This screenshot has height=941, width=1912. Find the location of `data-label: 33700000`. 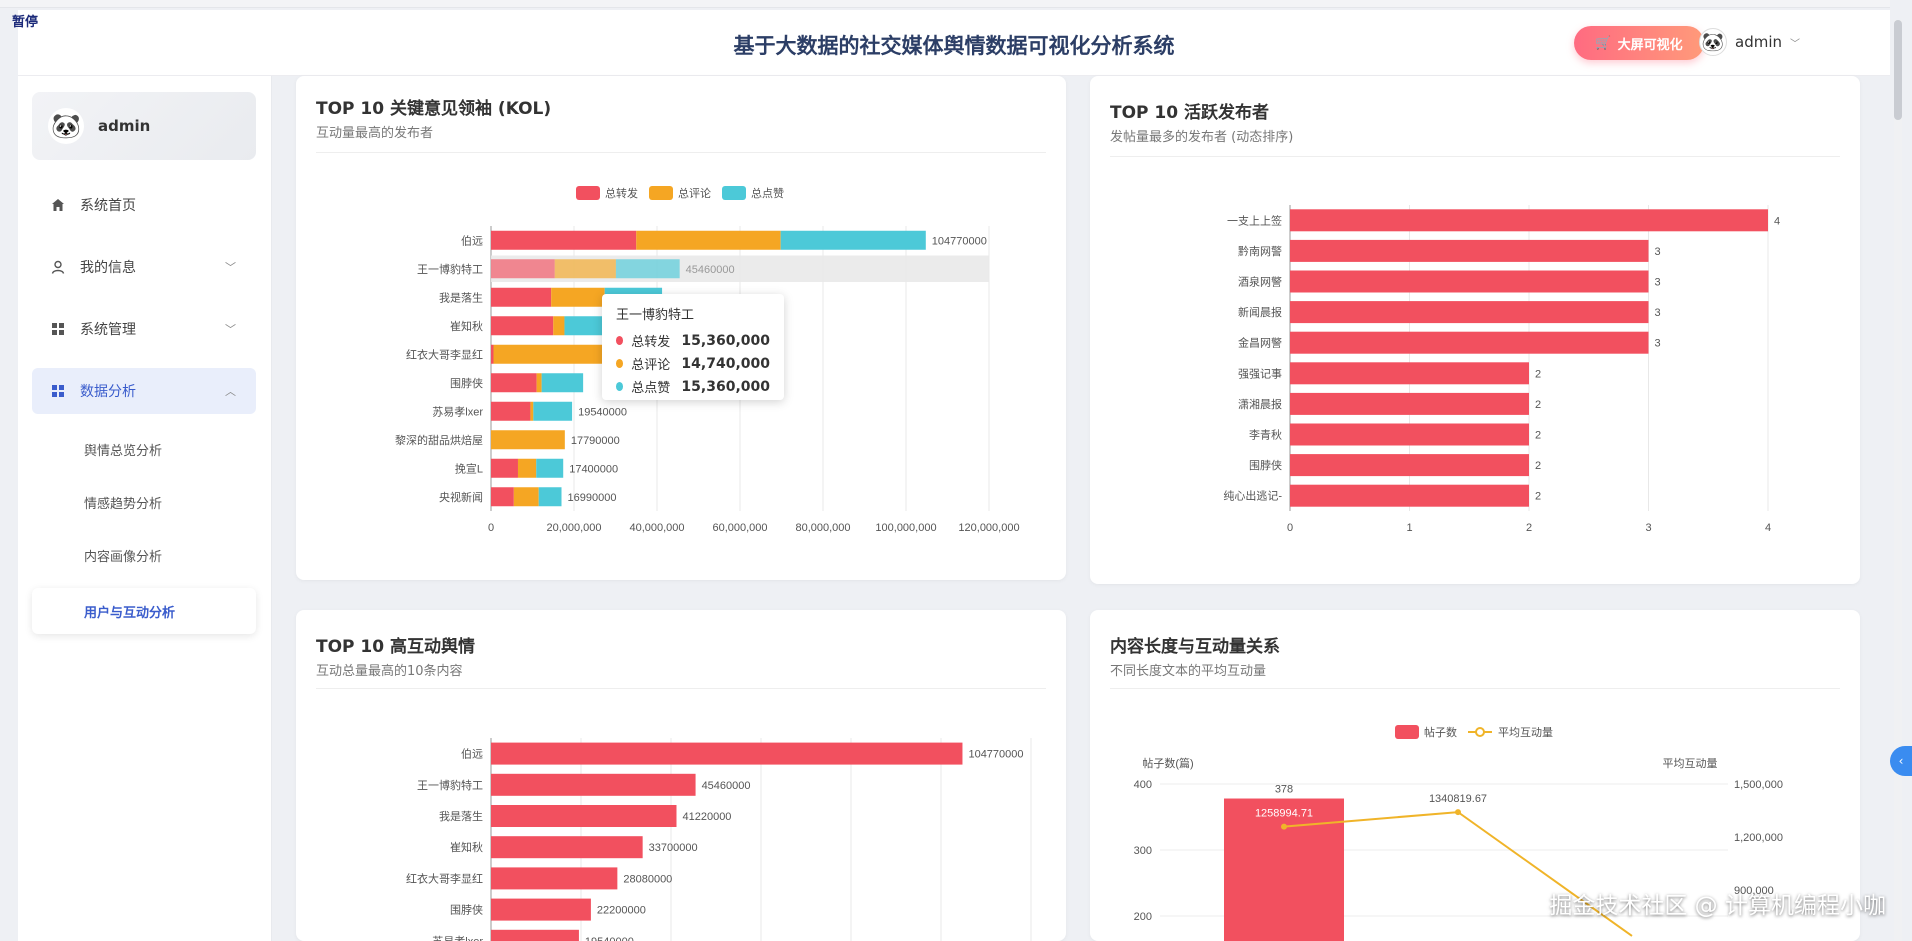

data-label: 33700000 is located at coordinates (673, 848).